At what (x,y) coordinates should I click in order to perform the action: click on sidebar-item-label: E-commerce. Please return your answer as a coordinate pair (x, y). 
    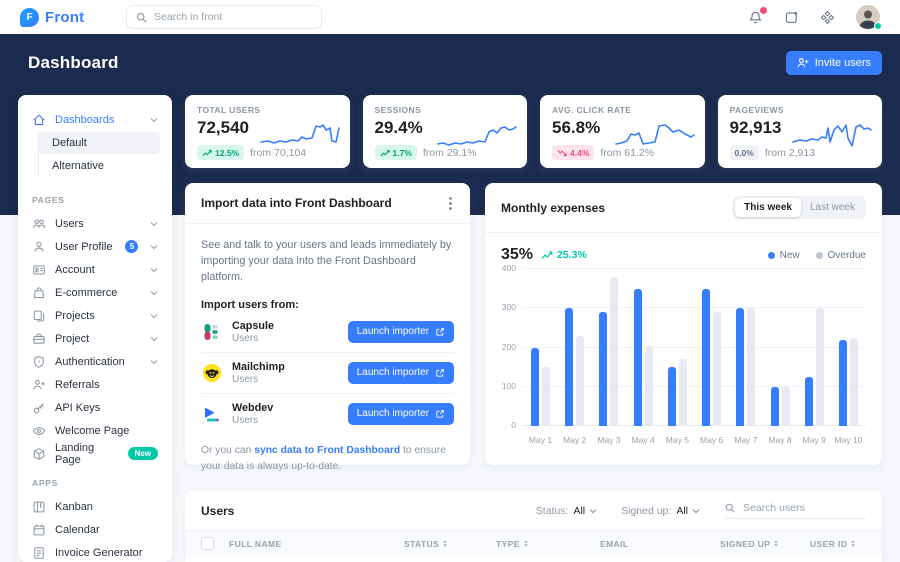
    Looking at the image, I should click on (86, 292).